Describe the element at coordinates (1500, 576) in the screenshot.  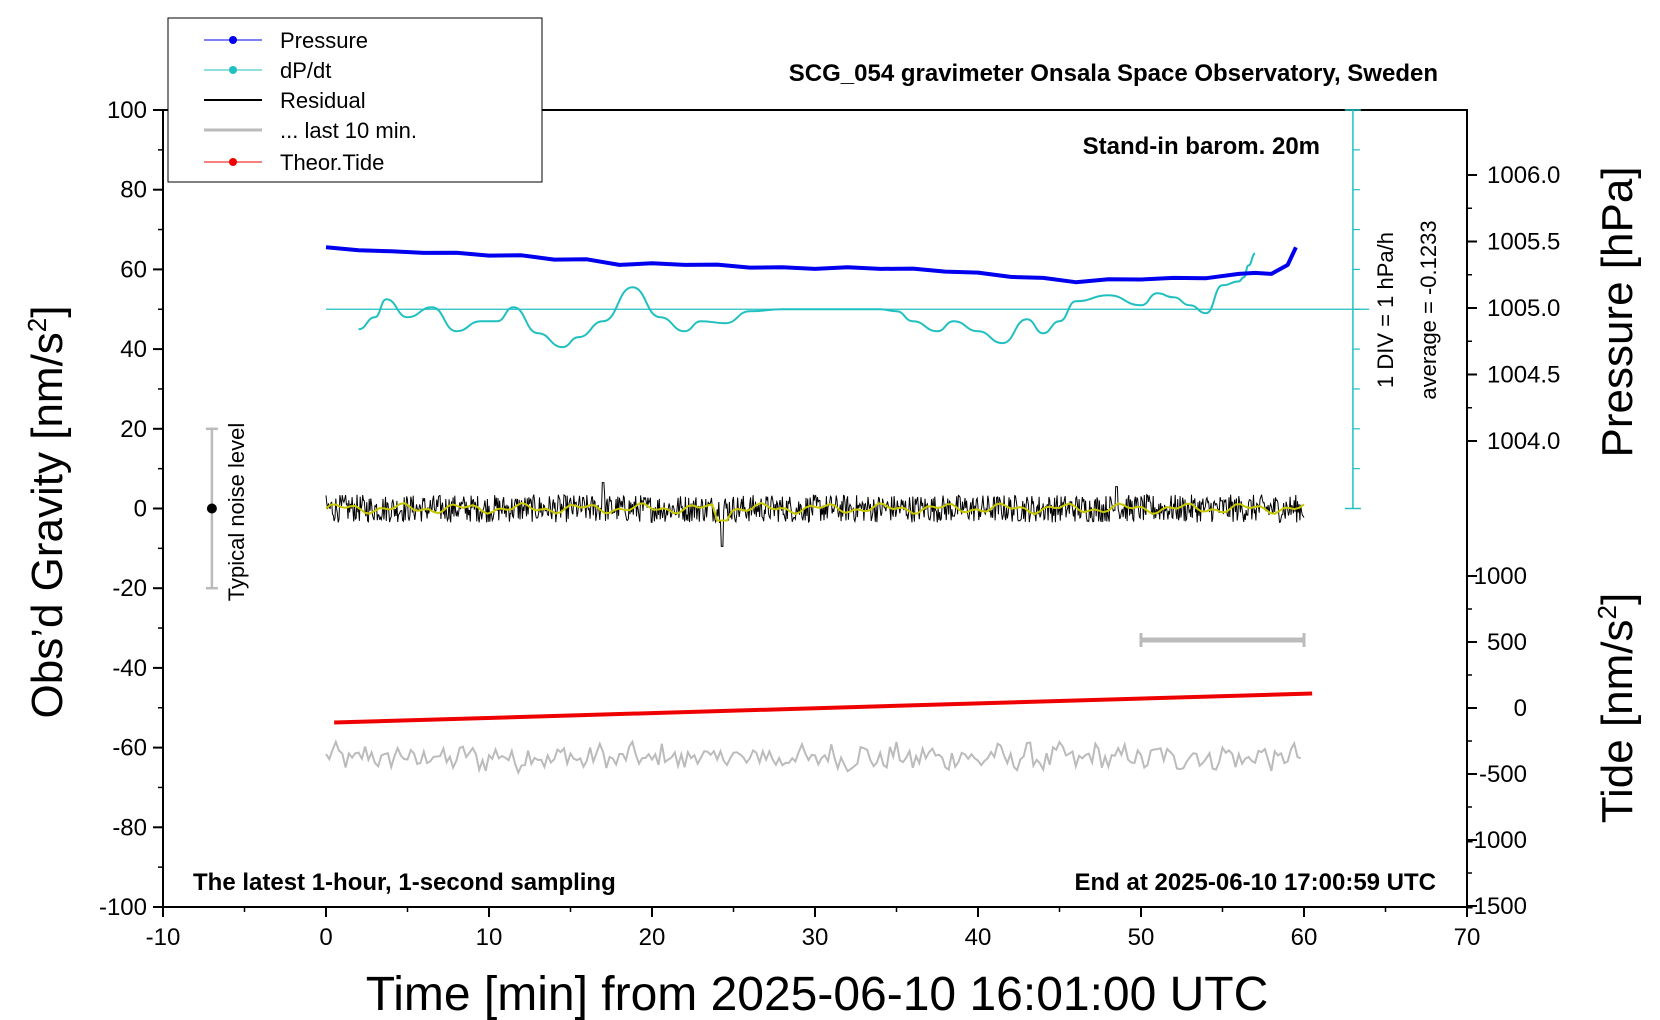
I see `tide-tick-label: 1000` at that location.